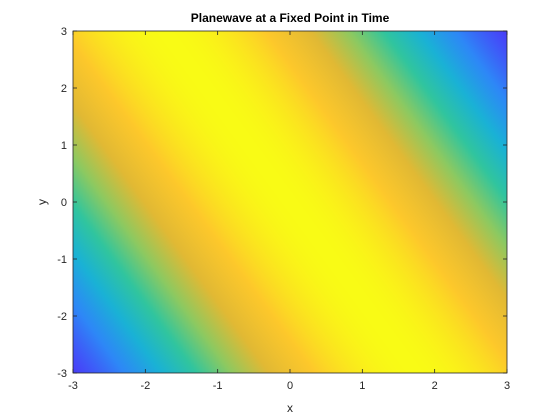  What do you see at coordinates (290, 18) in the screenshot?
I see `chart-title: Planewave at a Fixed Point in Time` at bounding box center [290, 18].